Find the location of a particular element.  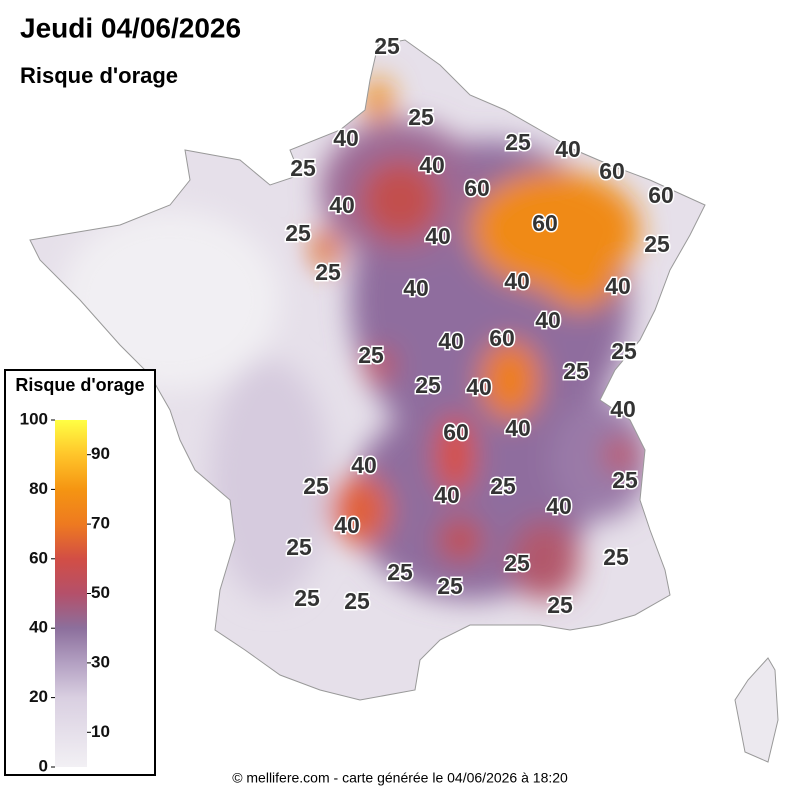

tick-label: 40 is located at coordinates (38, 627).